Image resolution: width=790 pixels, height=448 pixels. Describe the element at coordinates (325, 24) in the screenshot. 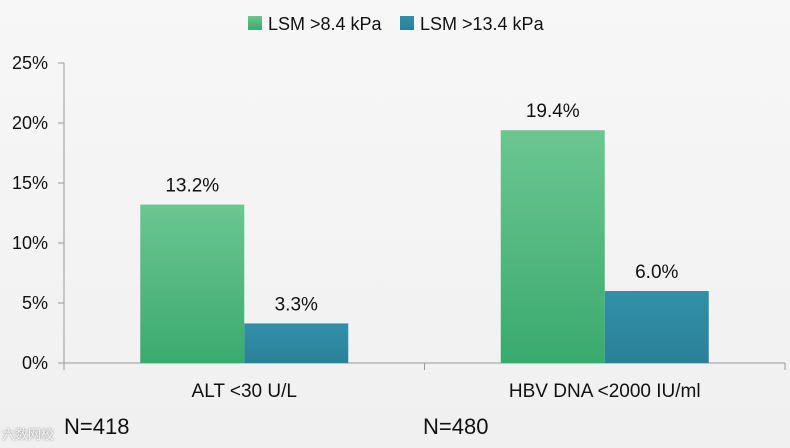

I see `legend-label: LSM >8.4 kPa` at that location.